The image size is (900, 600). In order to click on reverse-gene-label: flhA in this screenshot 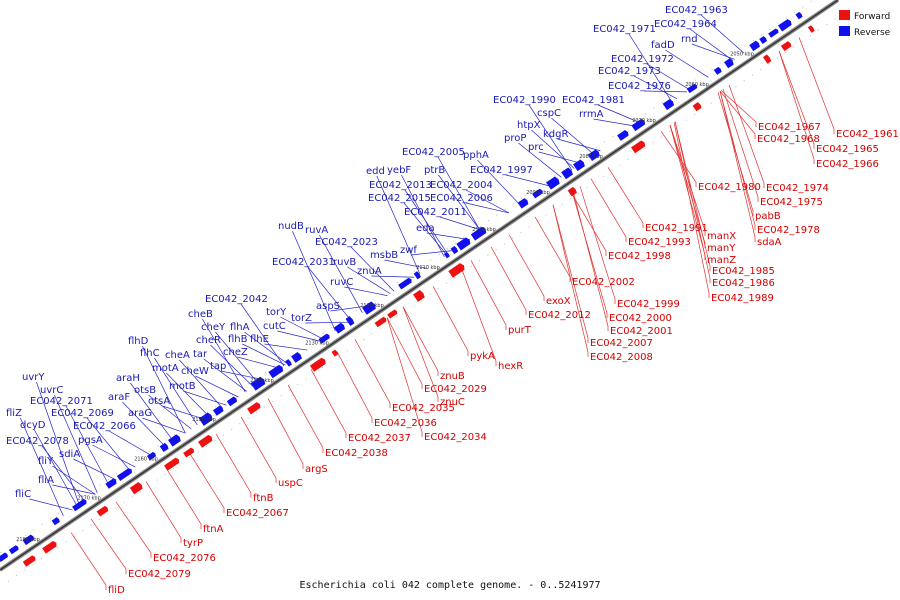, I will do `click(240, 327)`.